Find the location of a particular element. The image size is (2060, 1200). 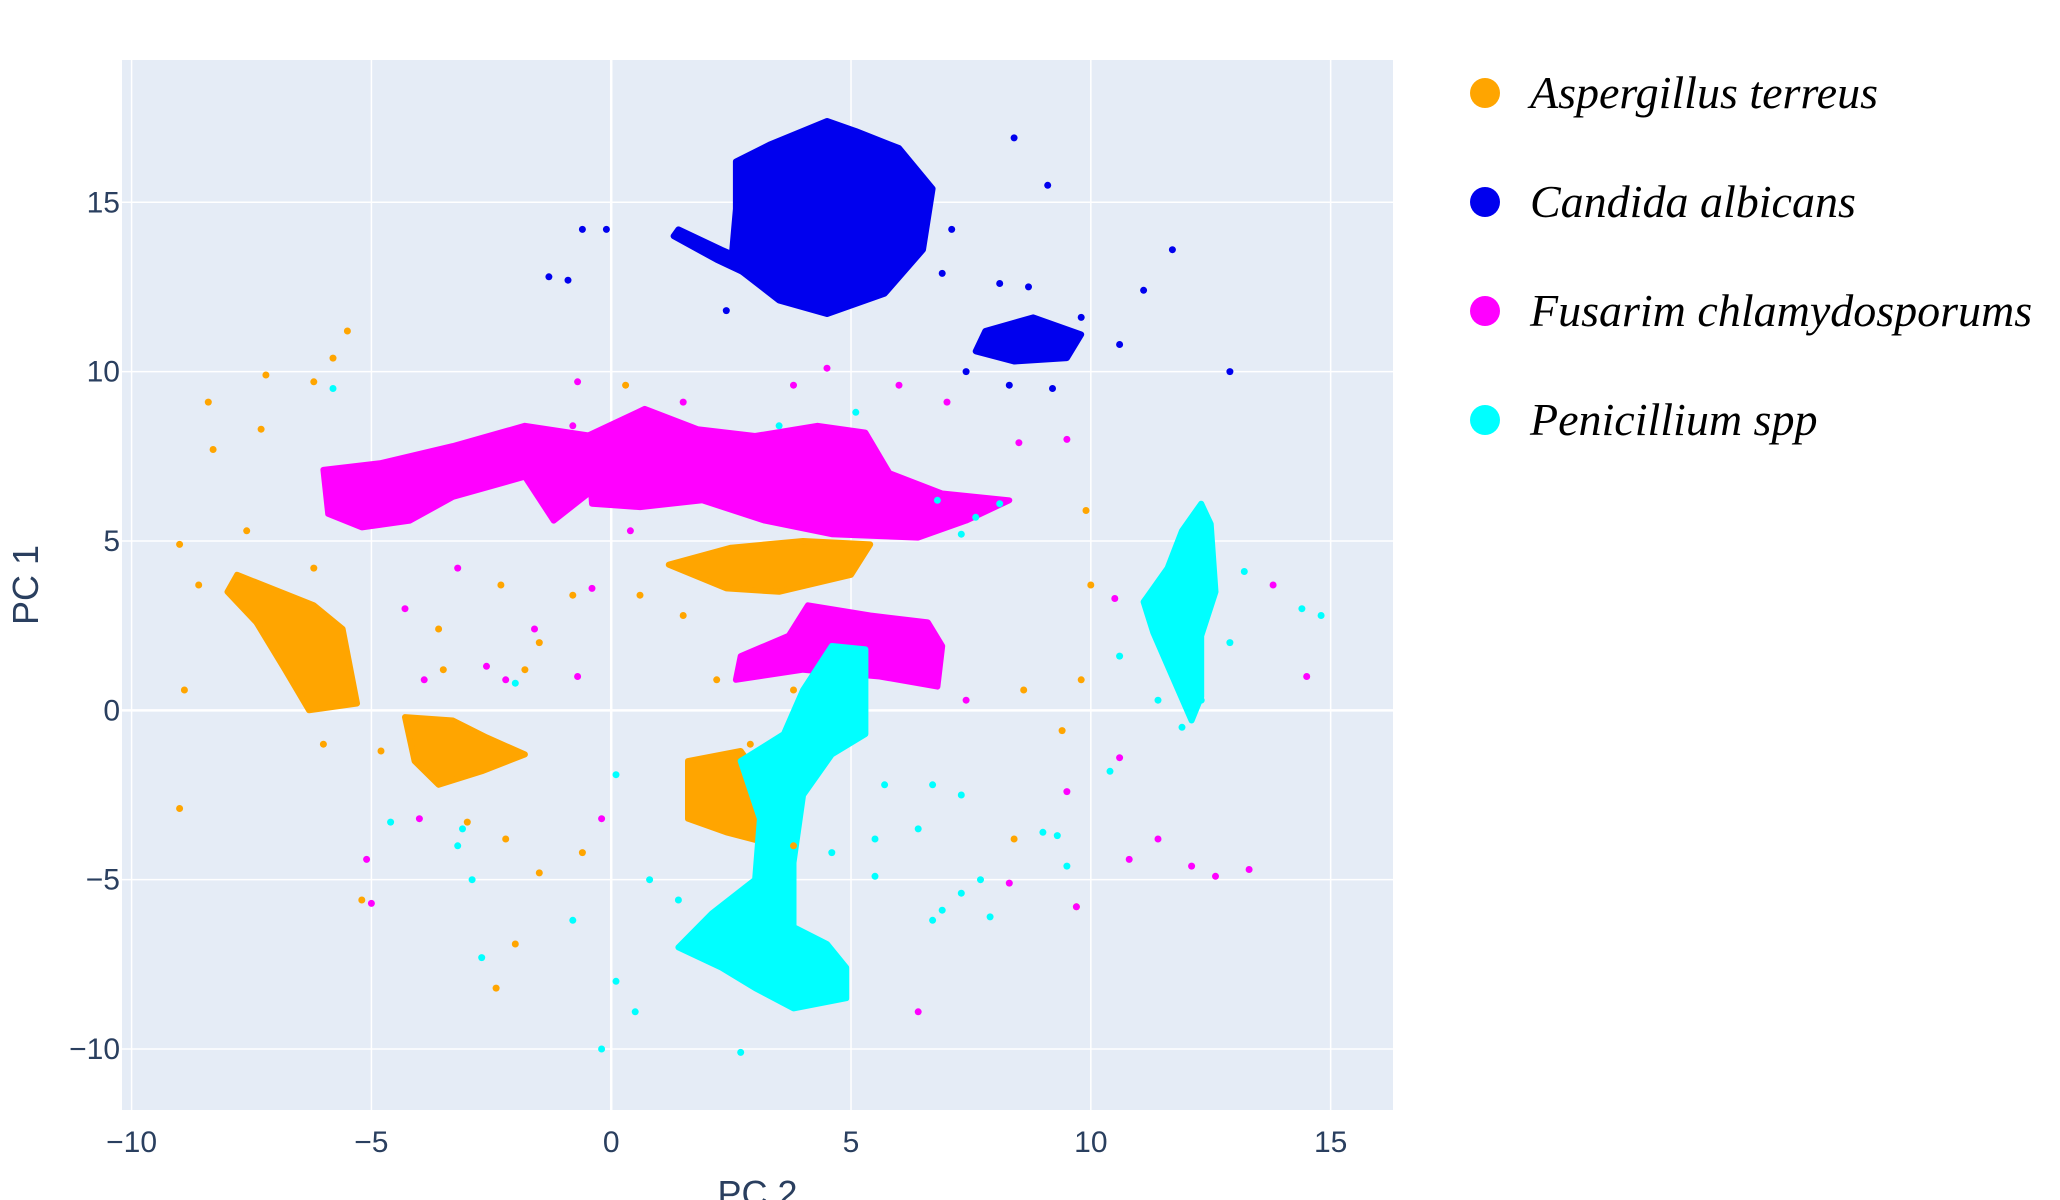

y-axis-title: PC 1 is located at coordinates (25, 585).